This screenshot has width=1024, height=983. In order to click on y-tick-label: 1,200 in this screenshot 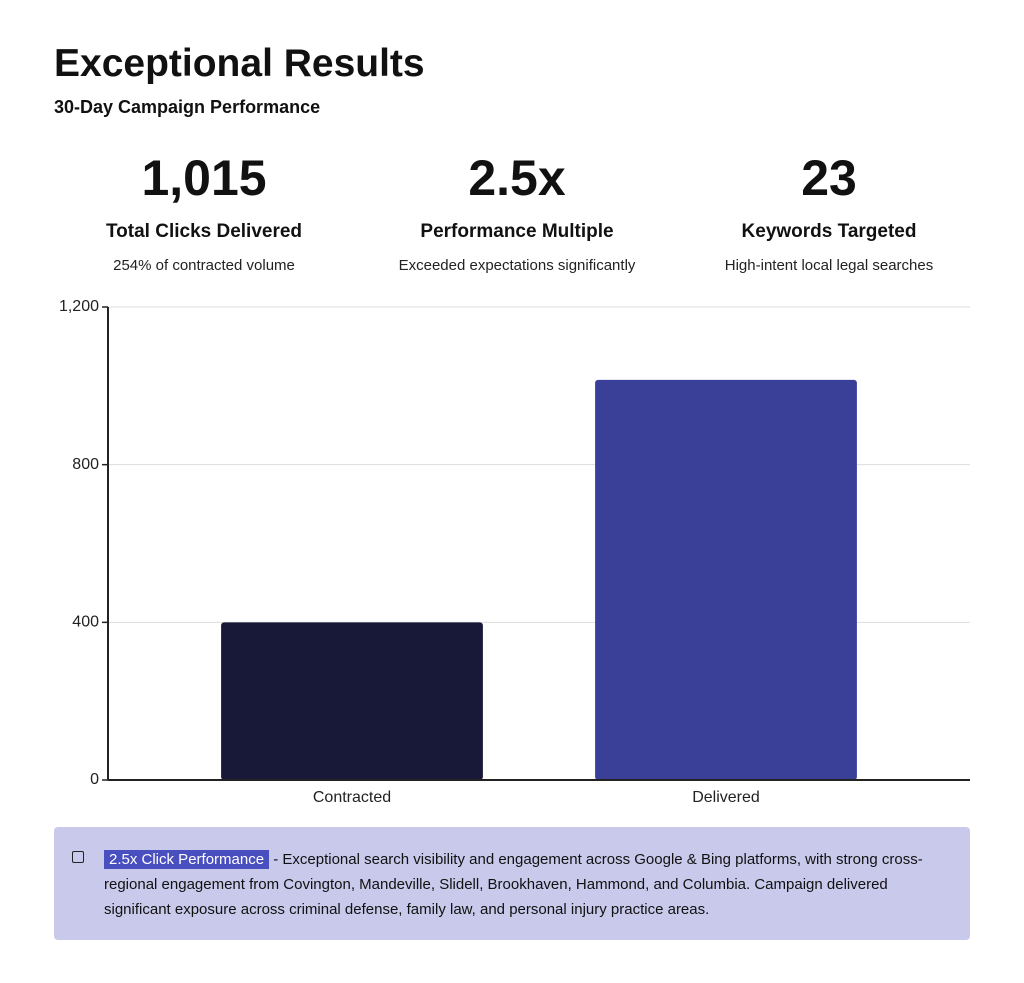, I will do `click(79, 306)`.